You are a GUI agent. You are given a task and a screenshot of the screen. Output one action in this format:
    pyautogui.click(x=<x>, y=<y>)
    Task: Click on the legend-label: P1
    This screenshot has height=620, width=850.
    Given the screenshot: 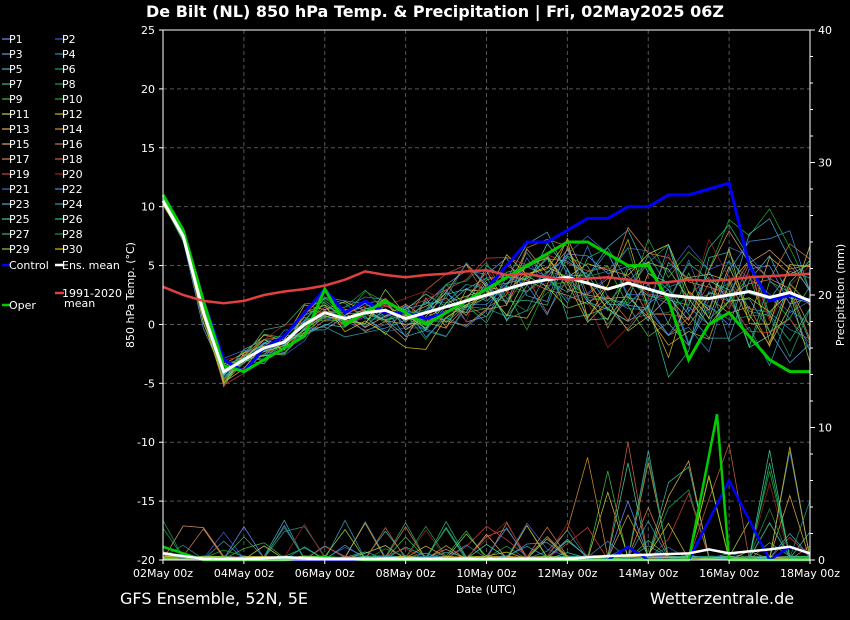 What is the action you would take?
    pyautogui.click(x=16, y=39)
    